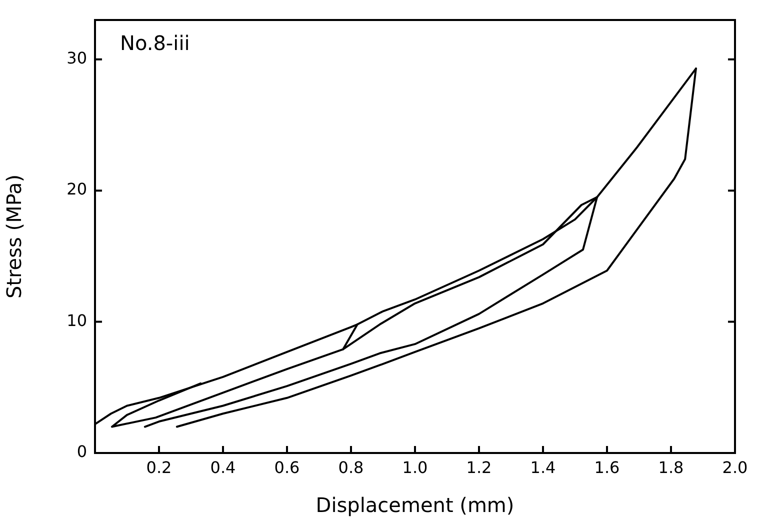 This screenshot has height=523, width=767. I want to click on x-tick-label: 1.4, so click(543, 467).